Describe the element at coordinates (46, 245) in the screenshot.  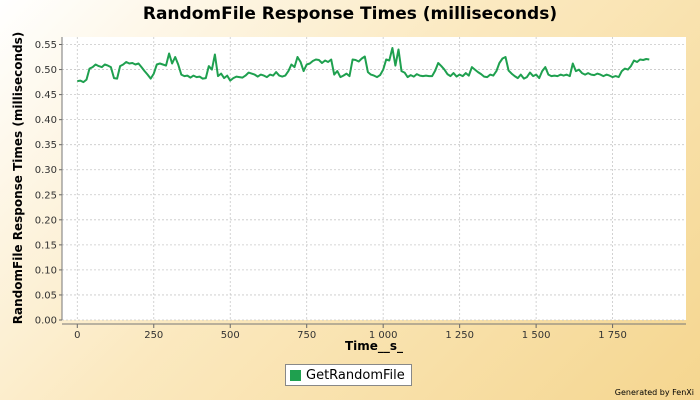
I see `y-tick-label: 0.15` at that location.